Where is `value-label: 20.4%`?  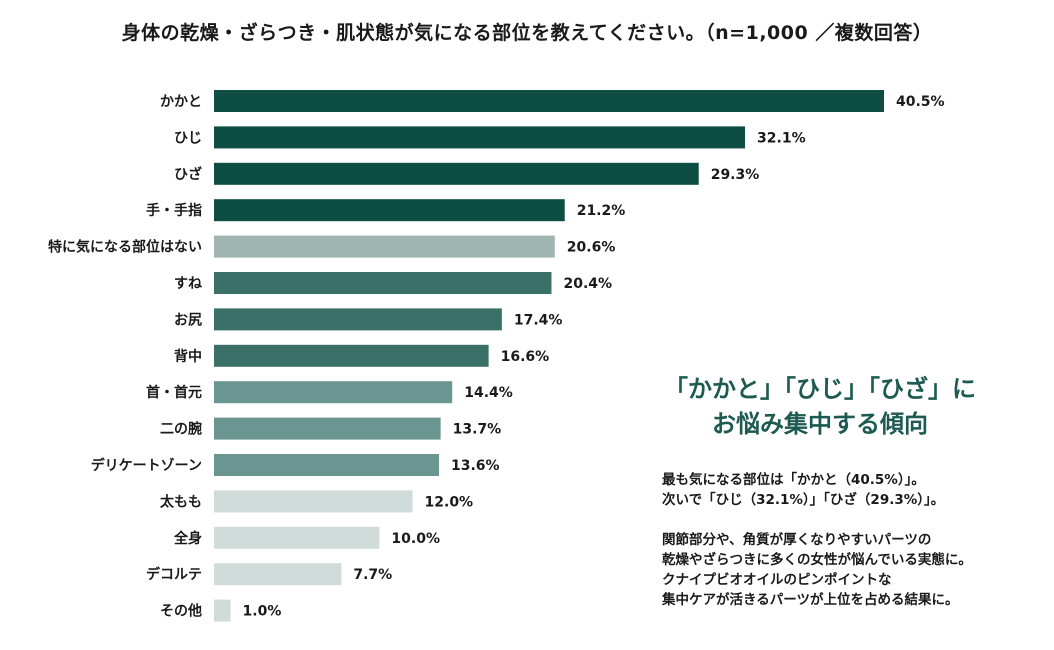 value-label: 20.4% is located at coordinates (587, 284).